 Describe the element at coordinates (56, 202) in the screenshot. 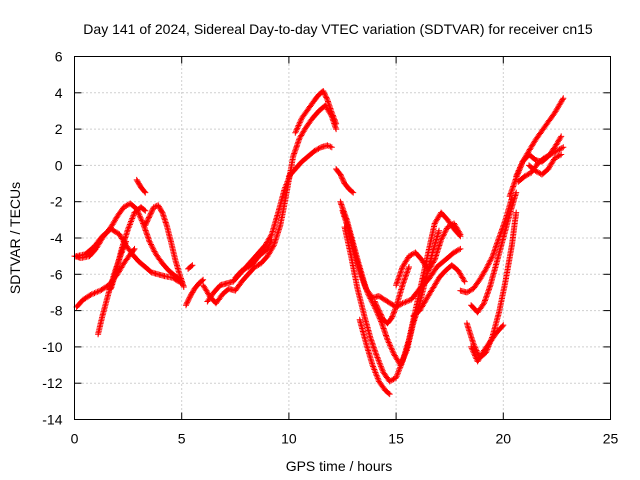

I see `y-tick-label: -2` at that location.